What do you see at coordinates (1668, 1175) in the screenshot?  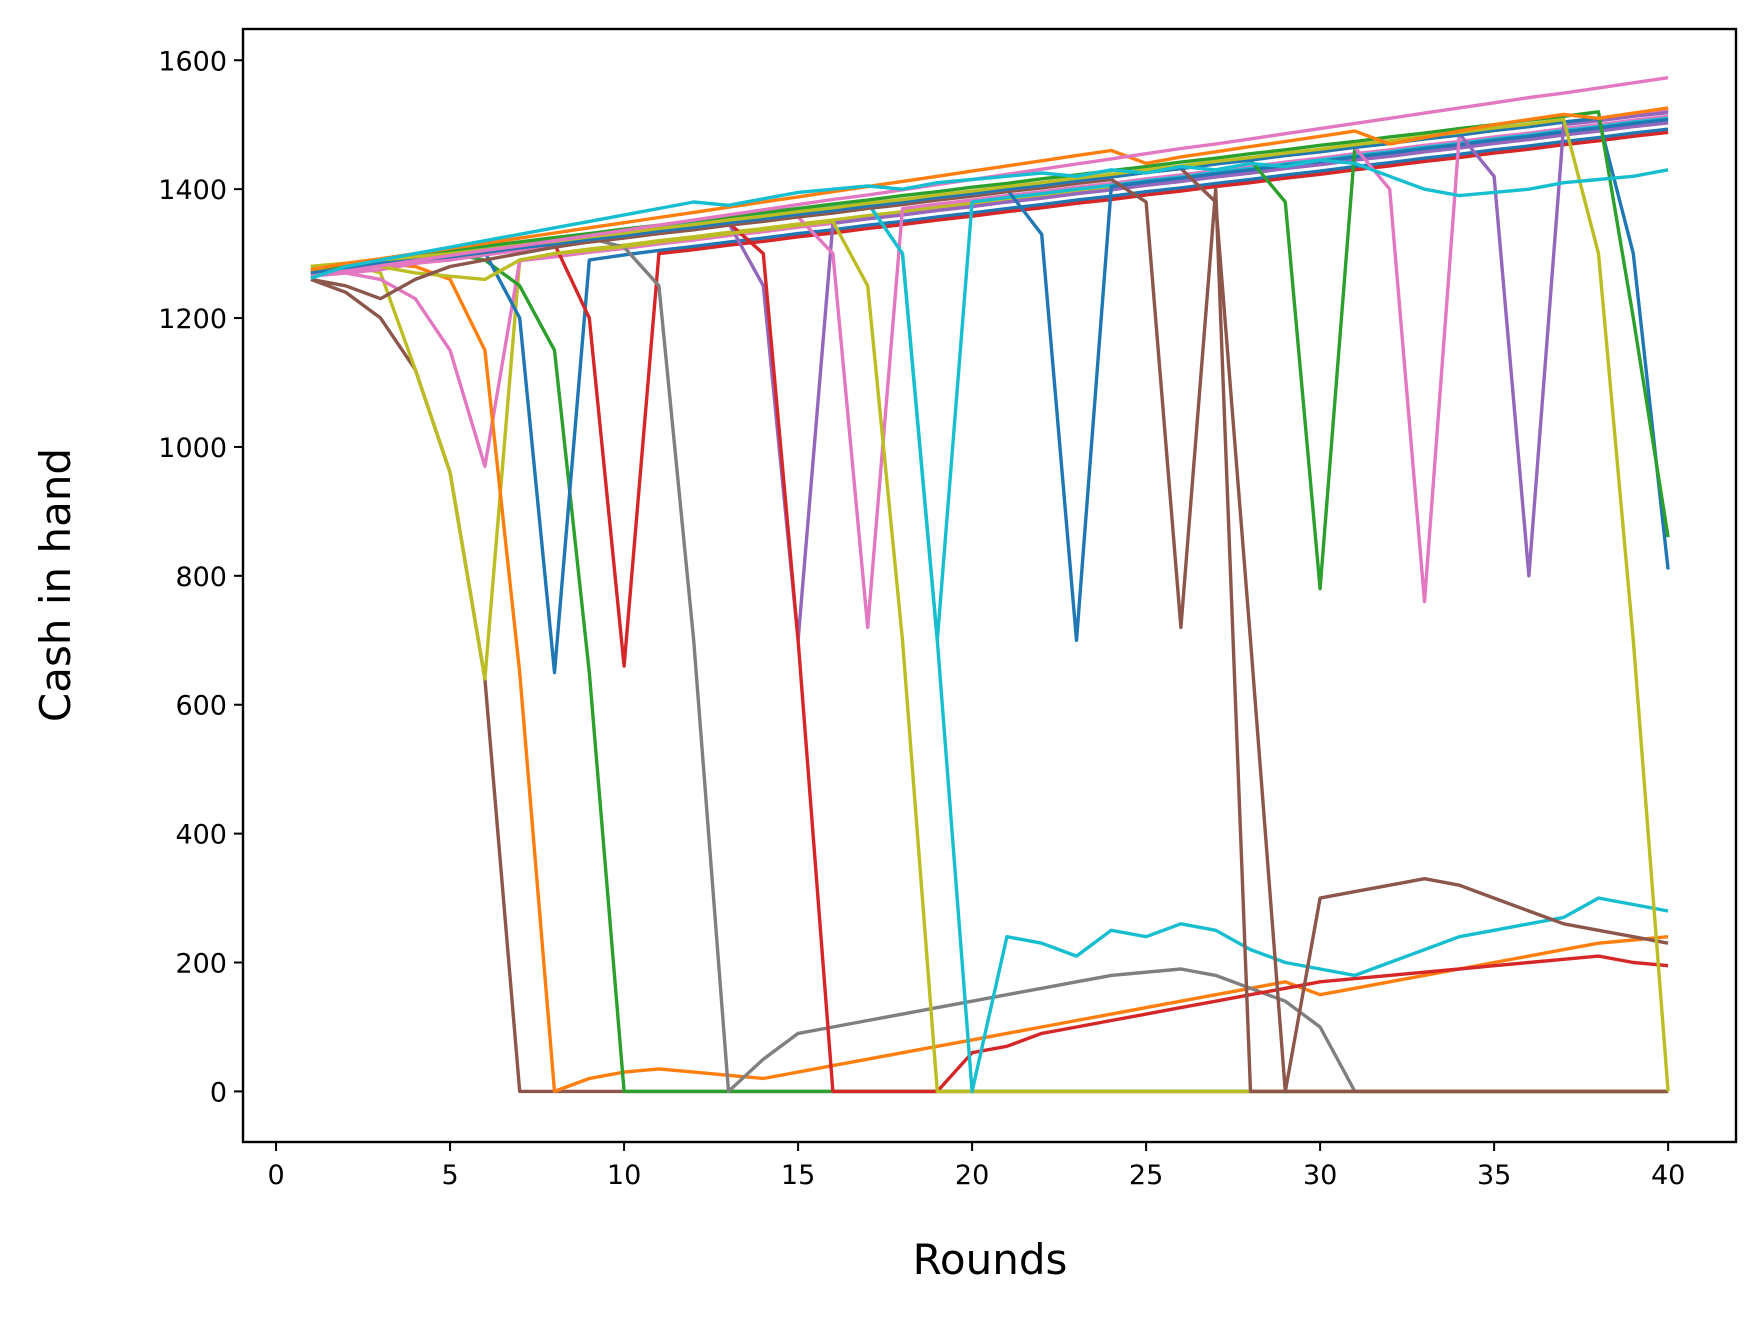 I see `x-tick-label: 40` at bounding box center [1668, 1175].